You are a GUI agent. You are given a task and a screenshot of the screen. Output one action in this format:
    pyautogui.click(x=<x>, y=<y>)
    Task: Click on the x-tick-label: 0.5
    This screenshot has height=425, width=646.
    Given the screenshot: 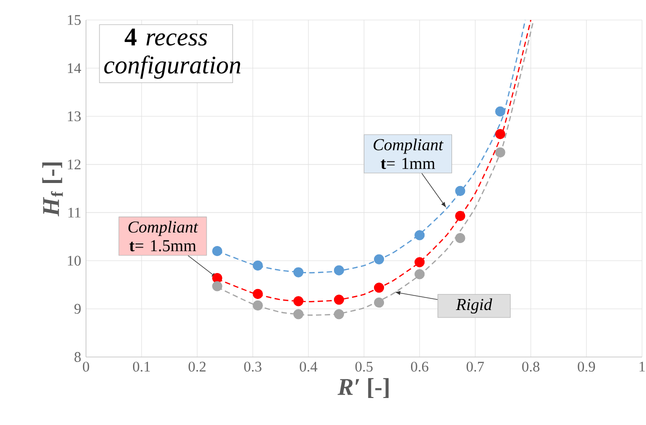 What is the action you would take?
    pyautogui.click(x=364, y=367)
    